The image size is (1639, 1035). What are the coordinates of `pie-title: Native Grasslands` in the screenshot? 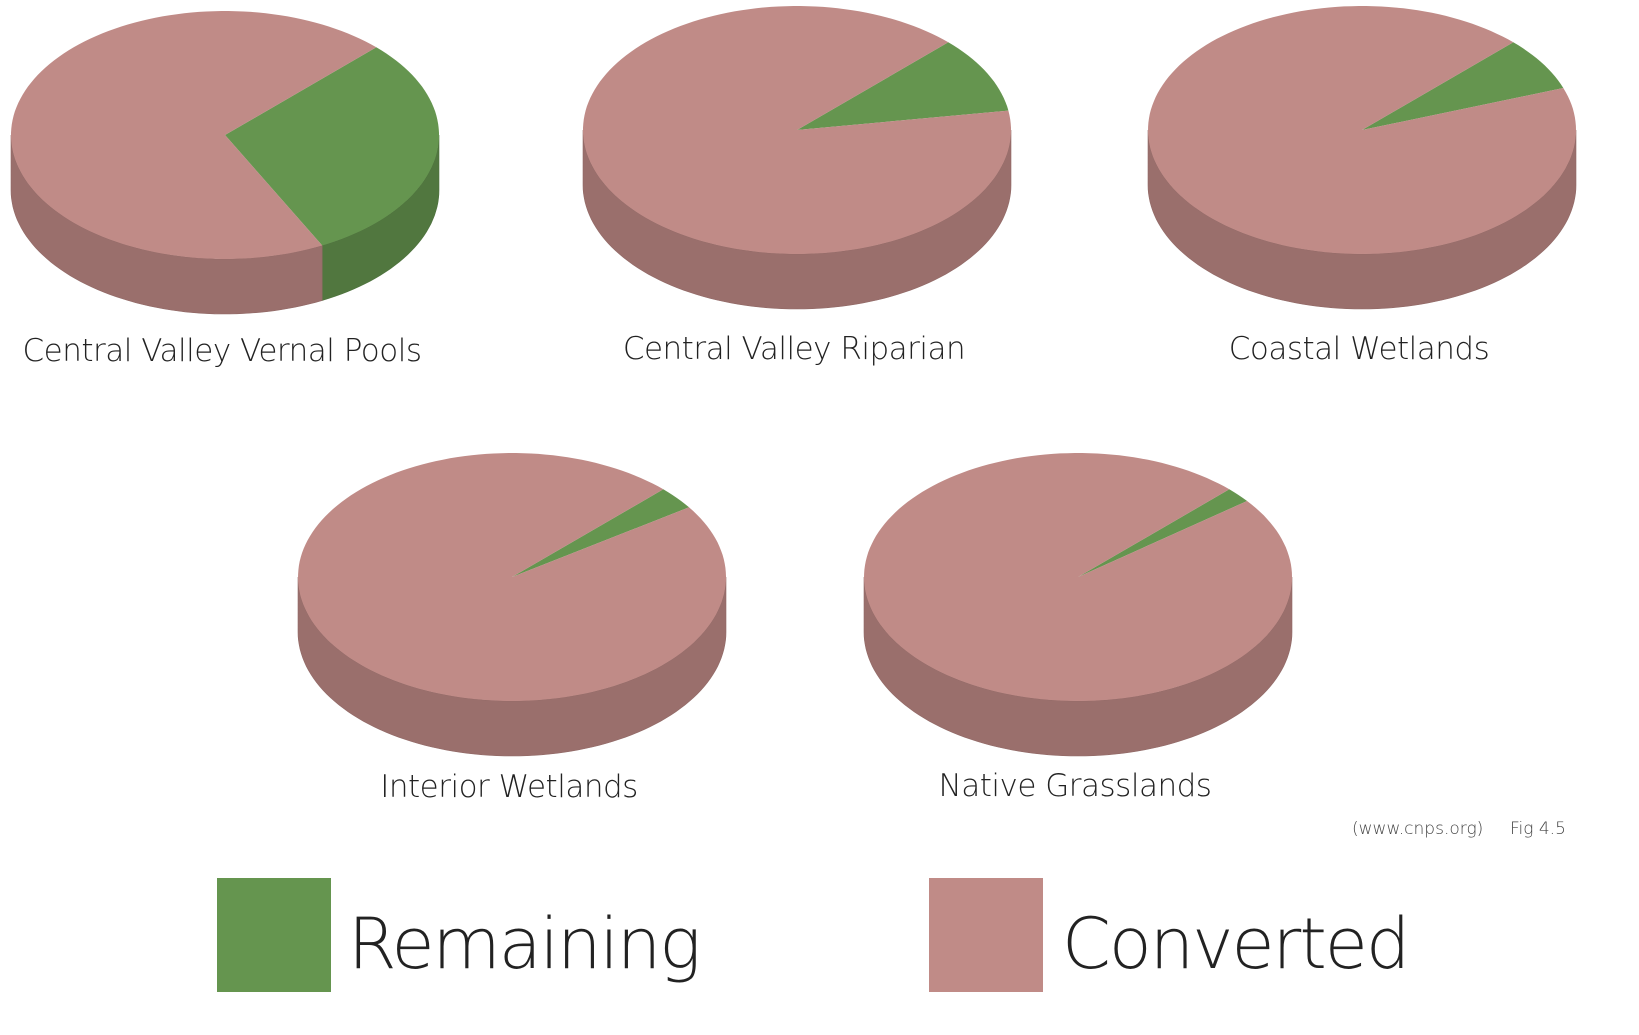 It's located at (1075, 786).